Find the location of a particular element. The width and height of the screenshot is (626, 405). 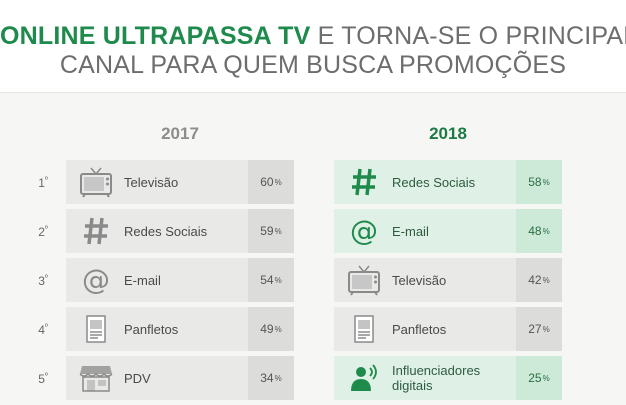

table-row: Panfletos 49% is located at coordinates (180, 329).